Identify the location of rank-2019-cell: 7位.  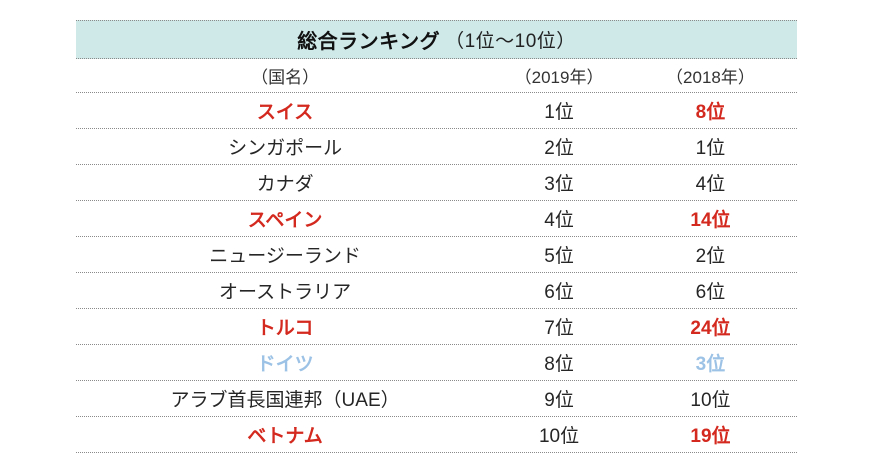
(559, 328).